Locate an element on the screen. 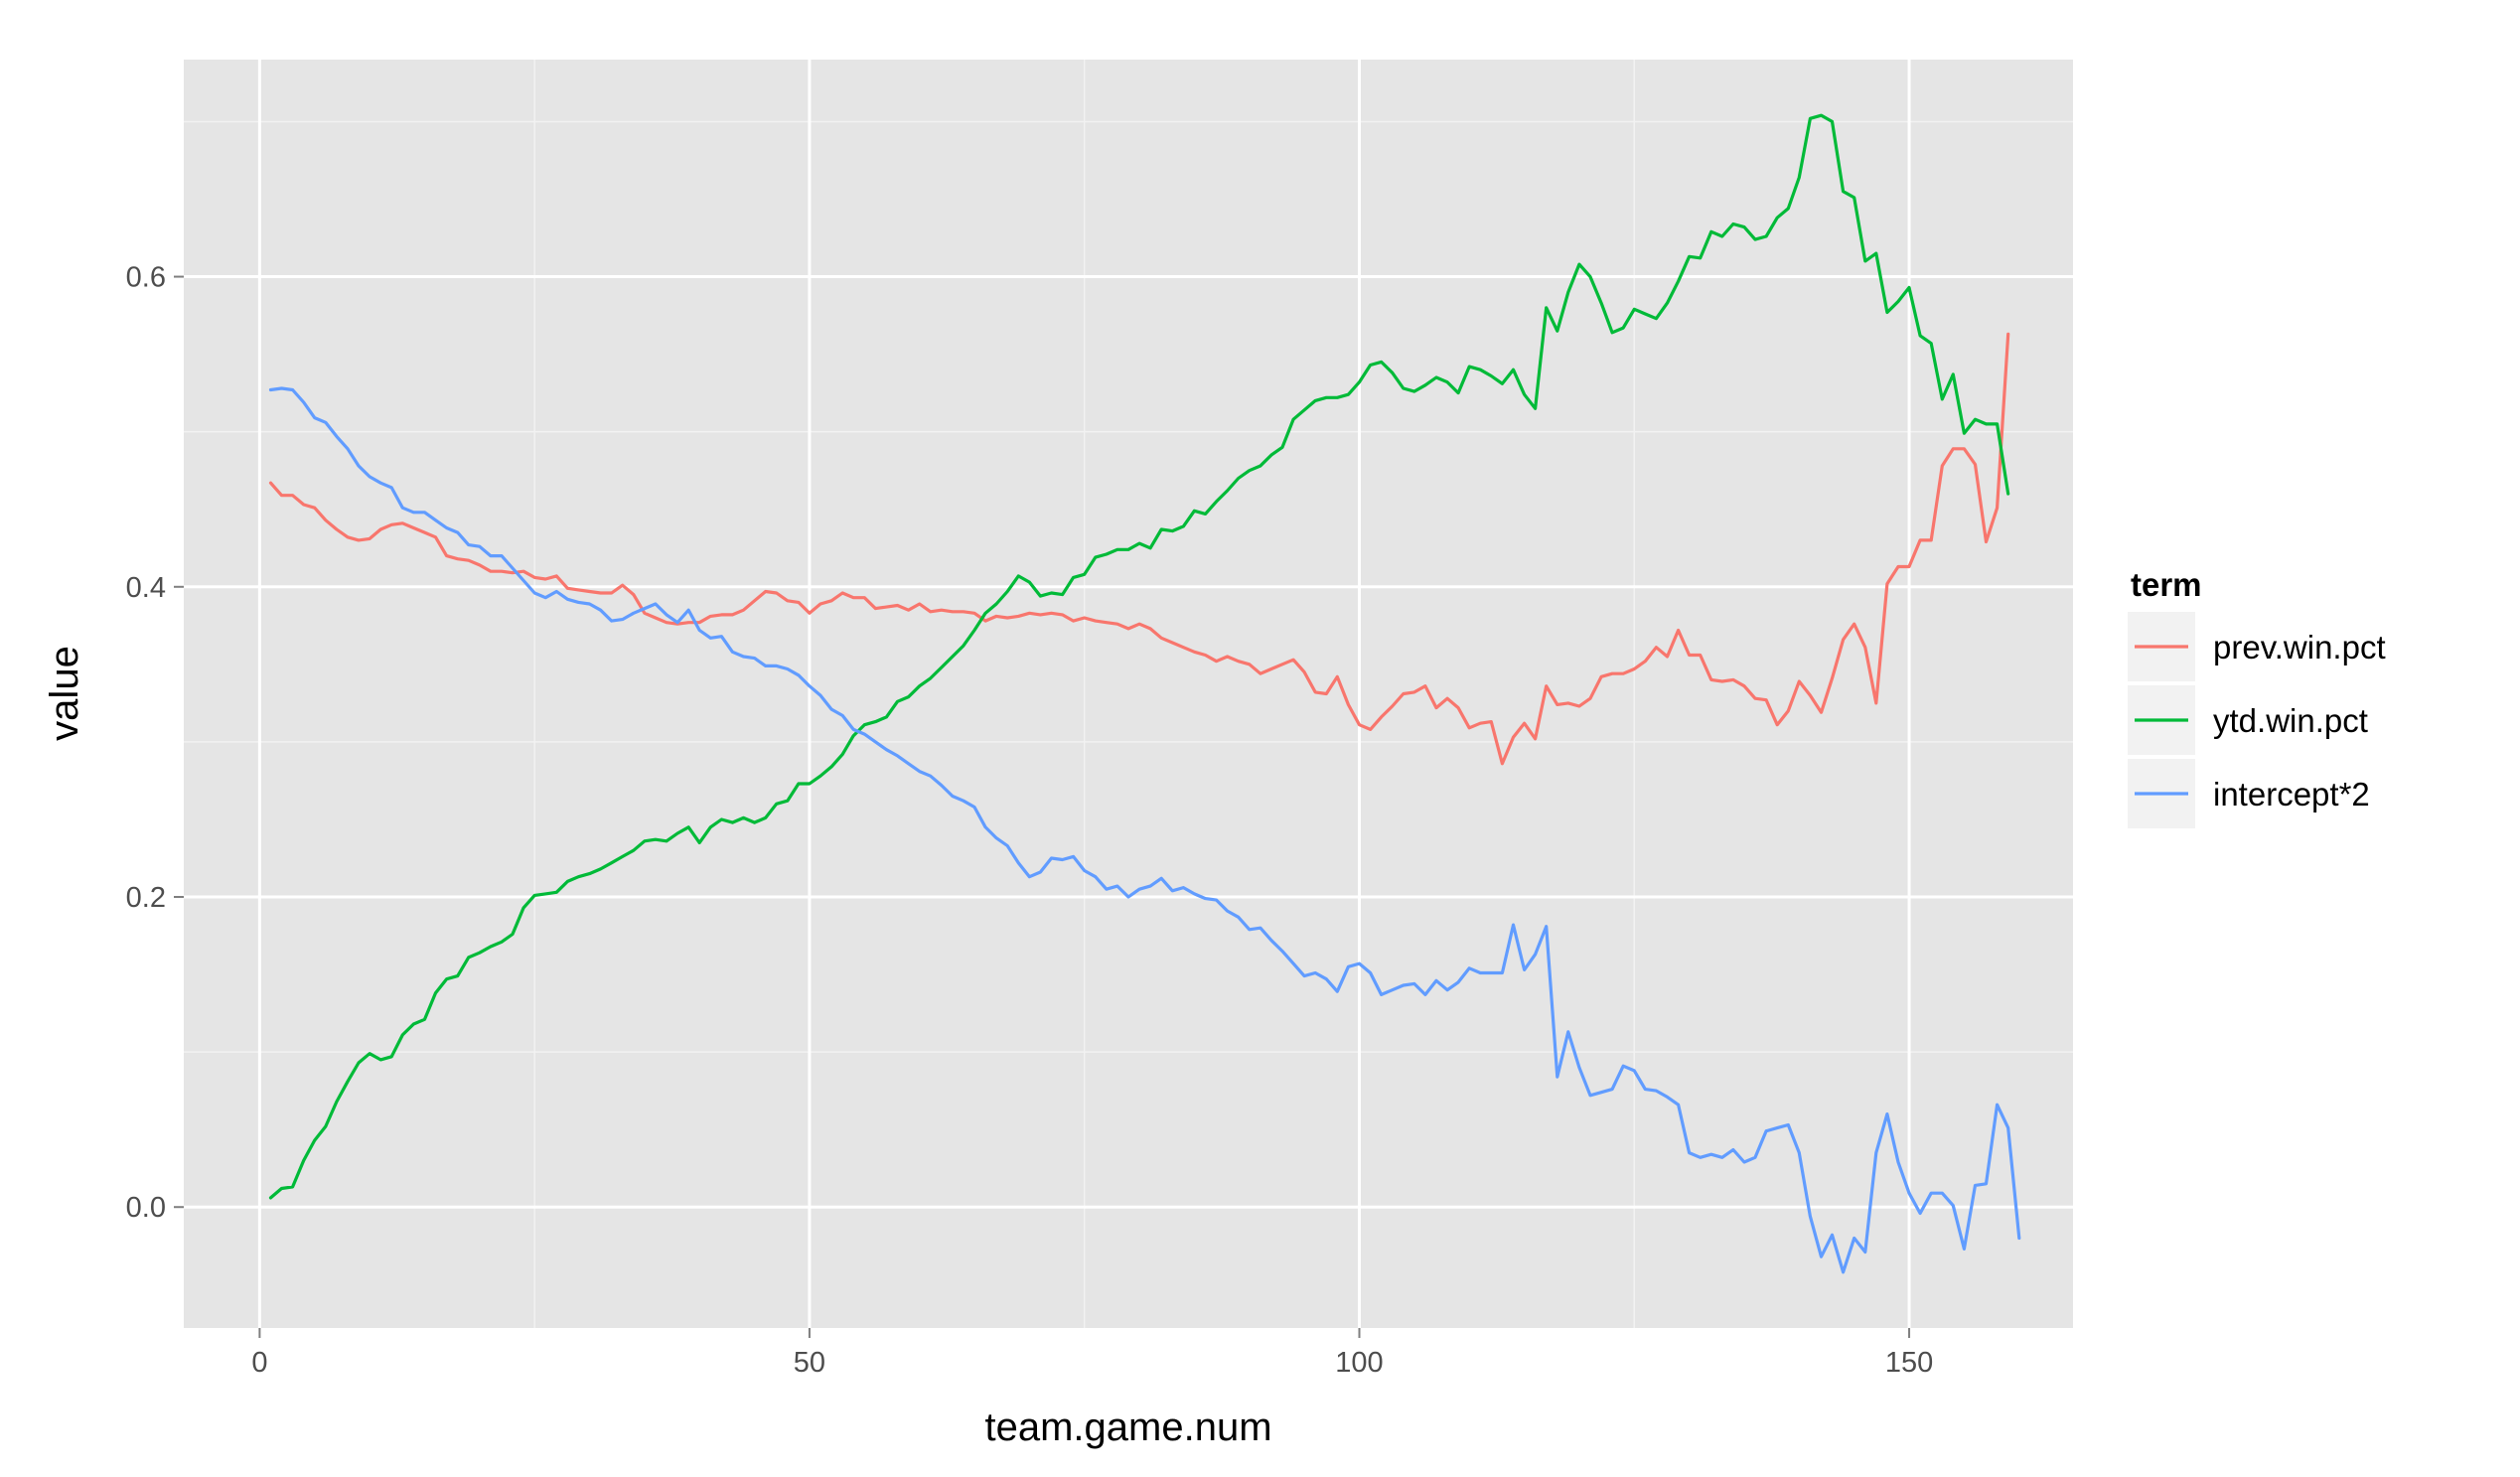 This screenshot has width=2520, height=1477. x-tick-label: 150 is located at coordinates (1909, 1363).